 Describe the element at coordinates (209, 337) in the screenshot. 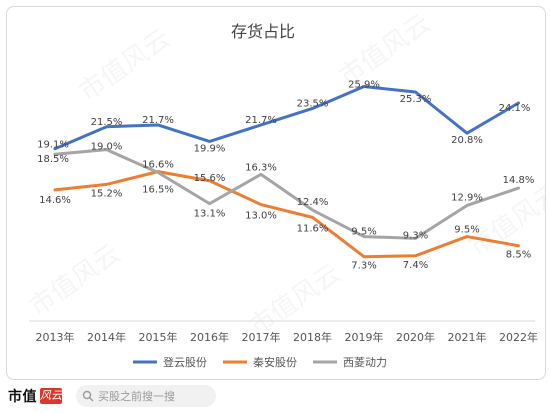

I see `x-tick-label: 2016年` at that location.